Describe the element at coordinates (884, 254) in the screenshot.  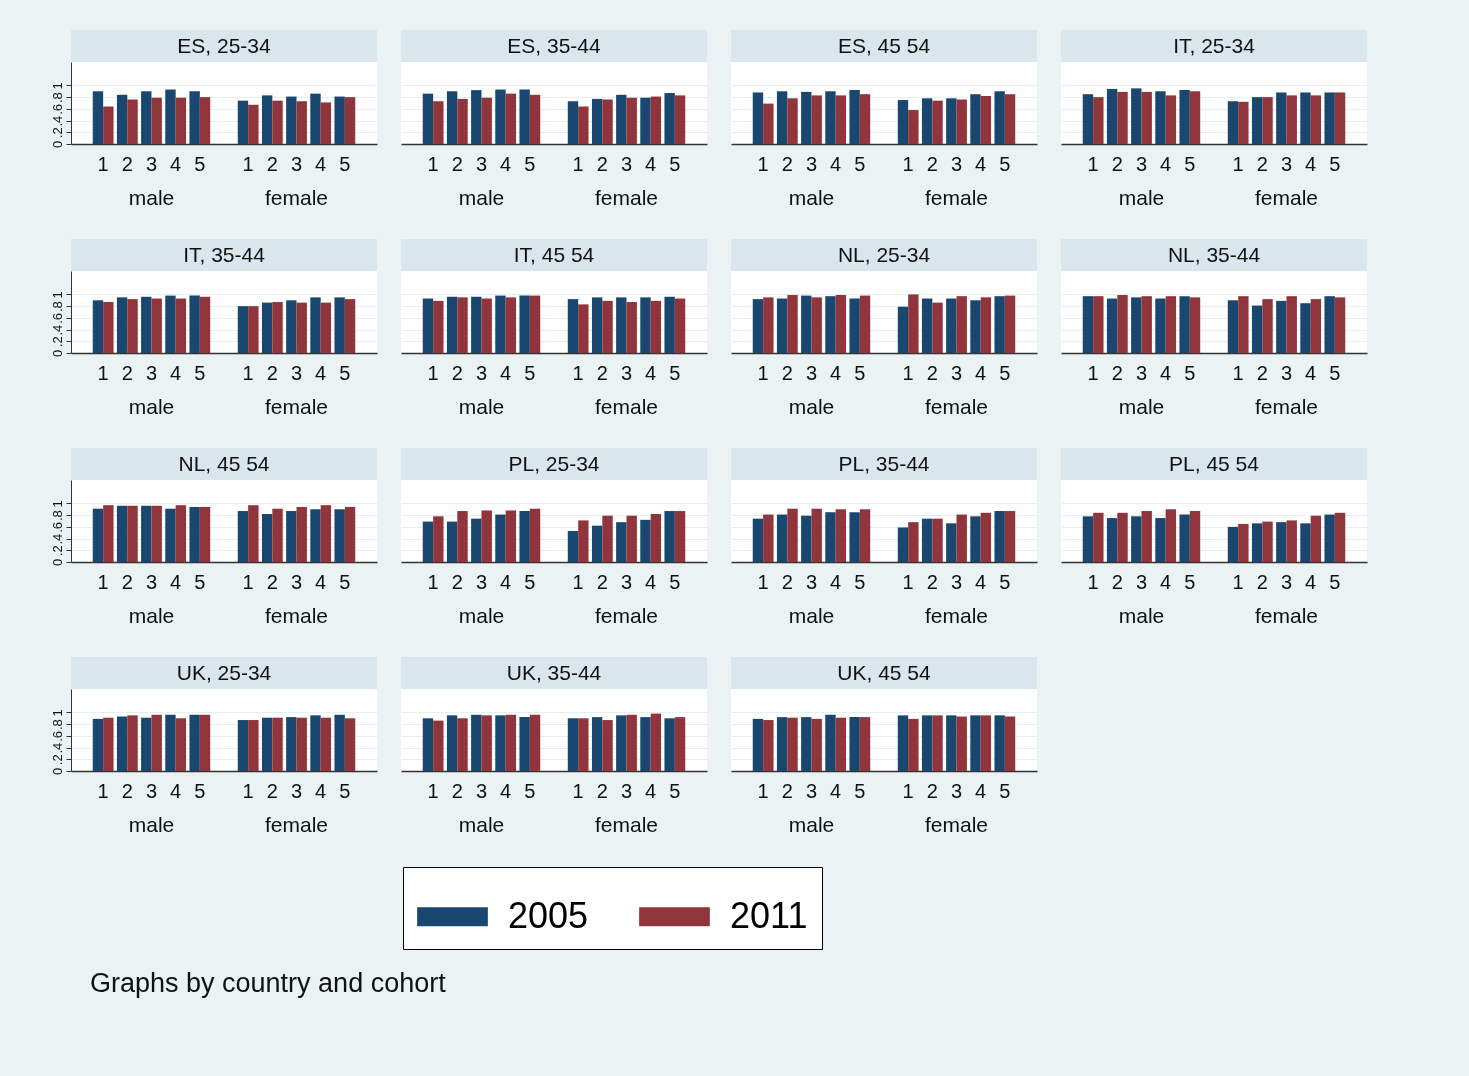
I see `chart-title: NL, 25-34` at that location.